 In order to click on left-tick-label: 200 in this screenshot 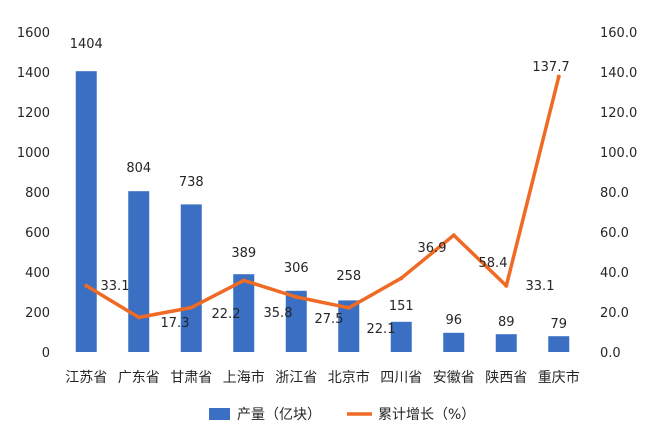, I will do `click(37, 313)`.